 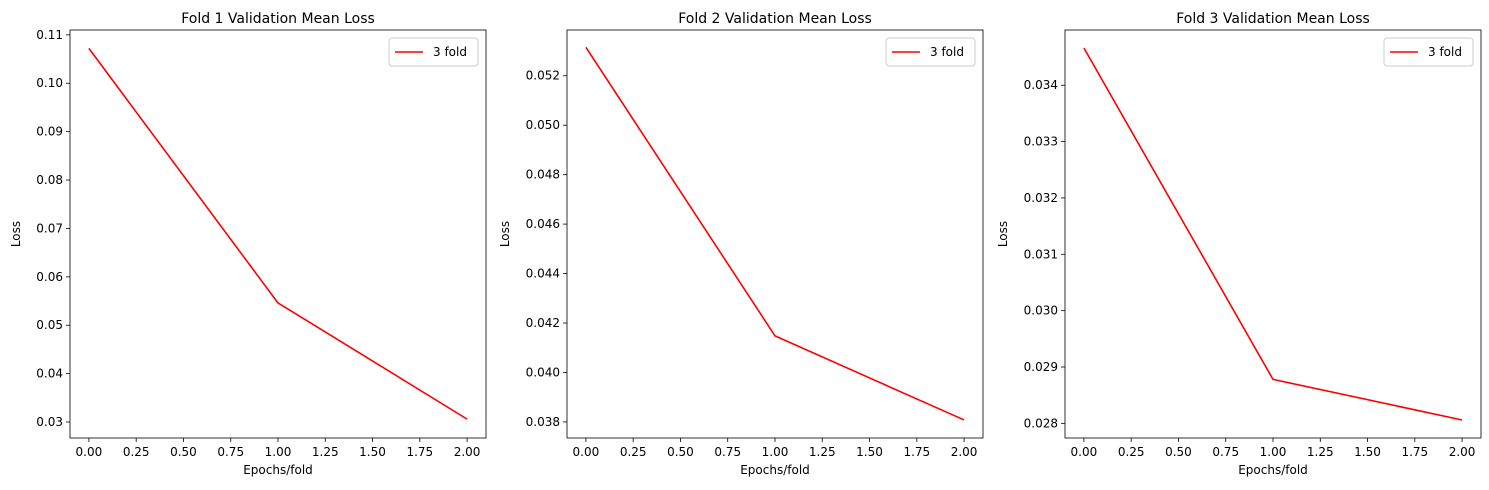 I want to click on y-tick-label: 0.050, so click(x=543, y=125).